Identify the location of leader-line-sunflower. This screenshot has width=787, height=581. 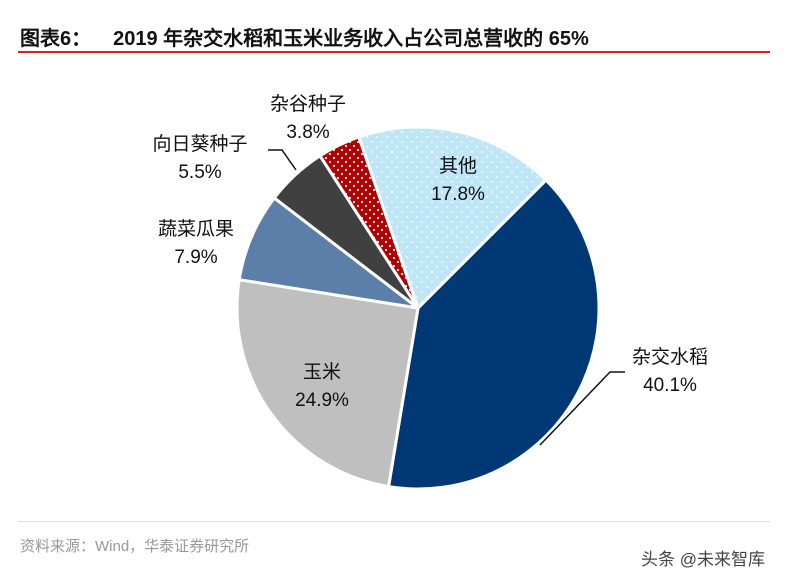
(282, 160).